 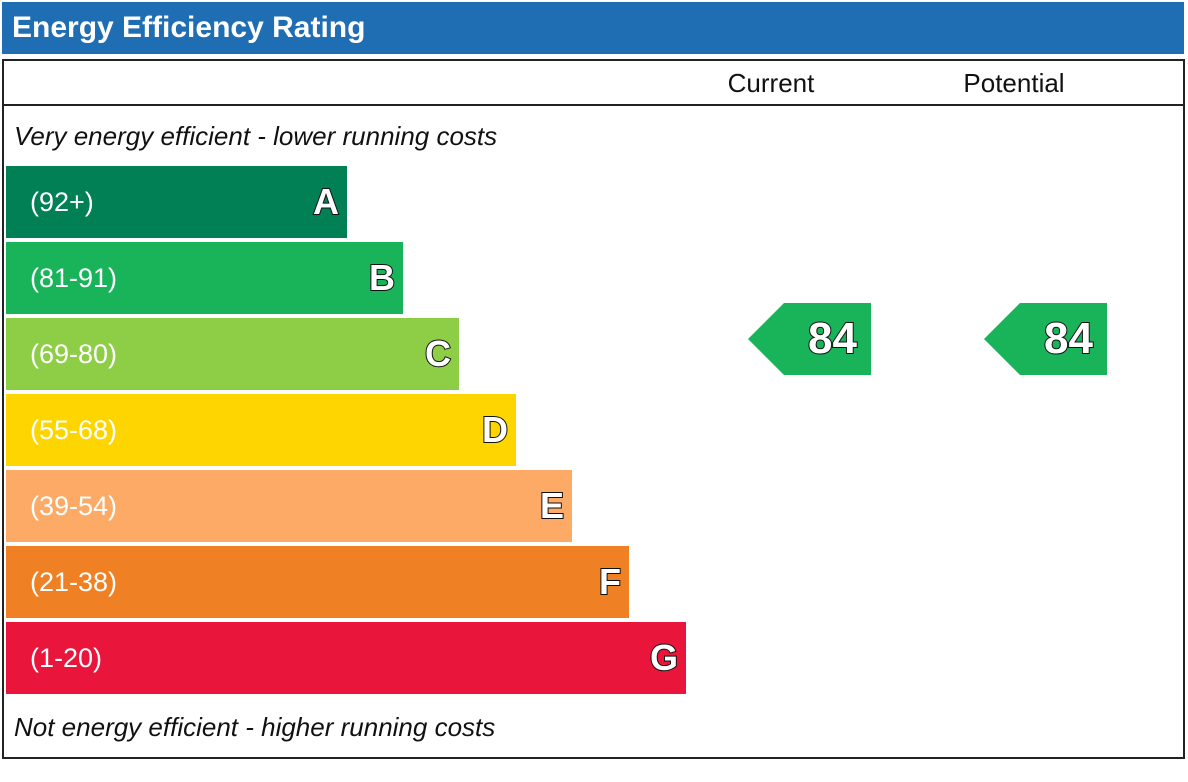 What do you see at coordinates (74, 278) in the screenshot?
I see `band-range-label: (81-91)` at bounding box center [74, 278].